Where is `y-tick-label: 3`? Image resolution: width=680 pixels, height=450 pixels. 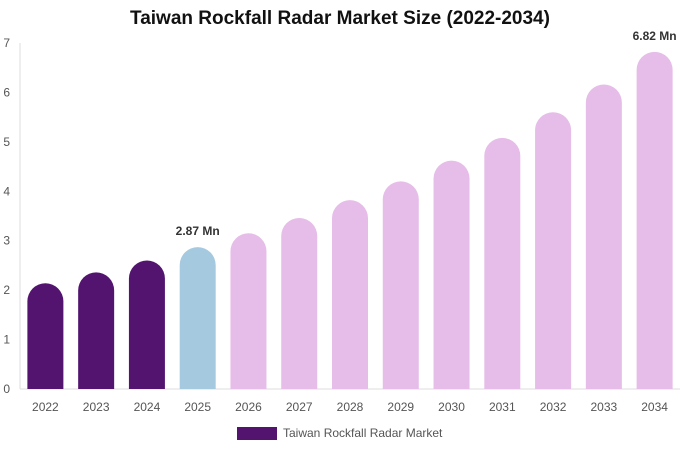 y-tick-label: 3 is located at coordinates (6, 241).